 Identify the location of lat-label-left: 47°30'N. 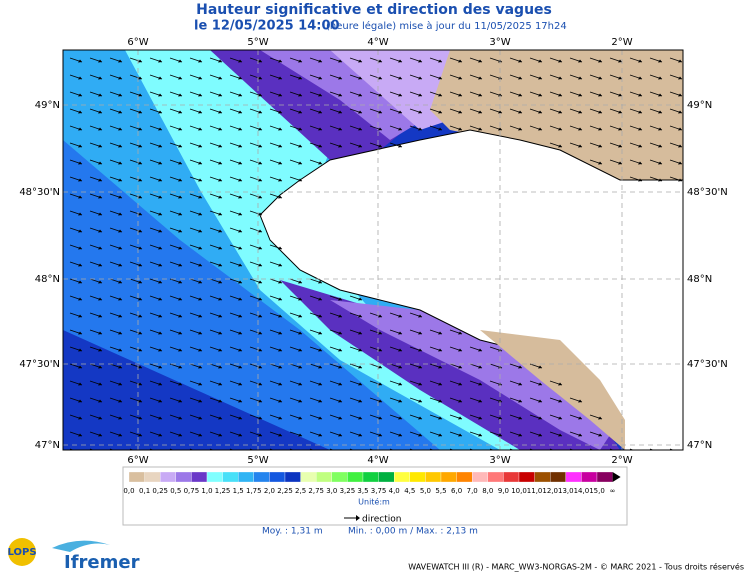
(39, 364).